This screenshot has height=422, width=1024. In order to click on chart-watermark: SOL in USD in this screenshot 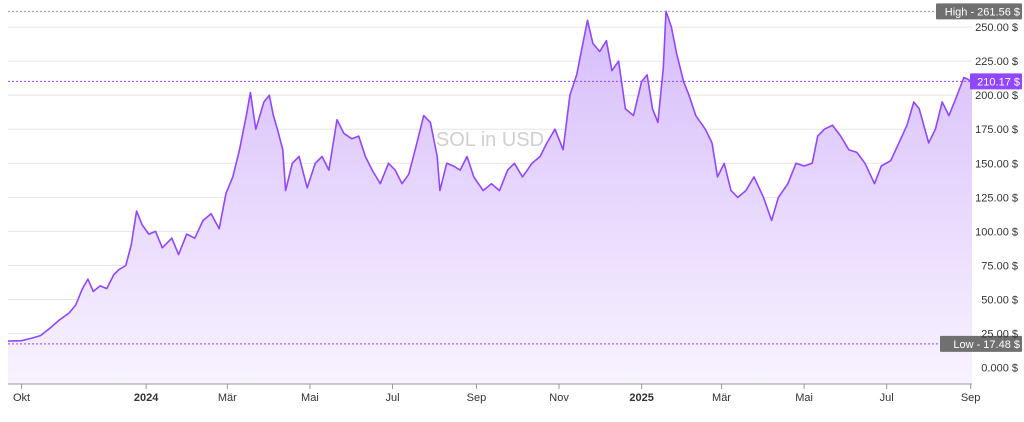, I will do `click(490, 140)`.